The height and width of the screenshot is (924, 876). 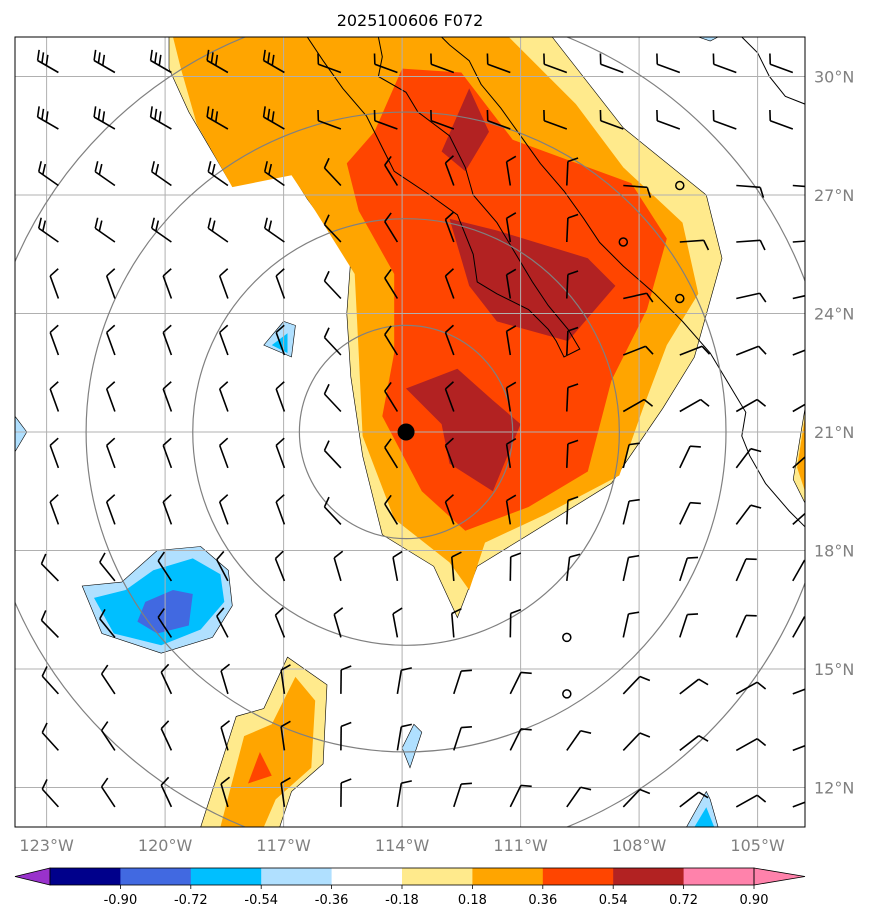 What do you see at coordinates (613, 900) in the screenshot?
I see `colorbar-tick-label: 0.54` at bounding box center [613, 900].